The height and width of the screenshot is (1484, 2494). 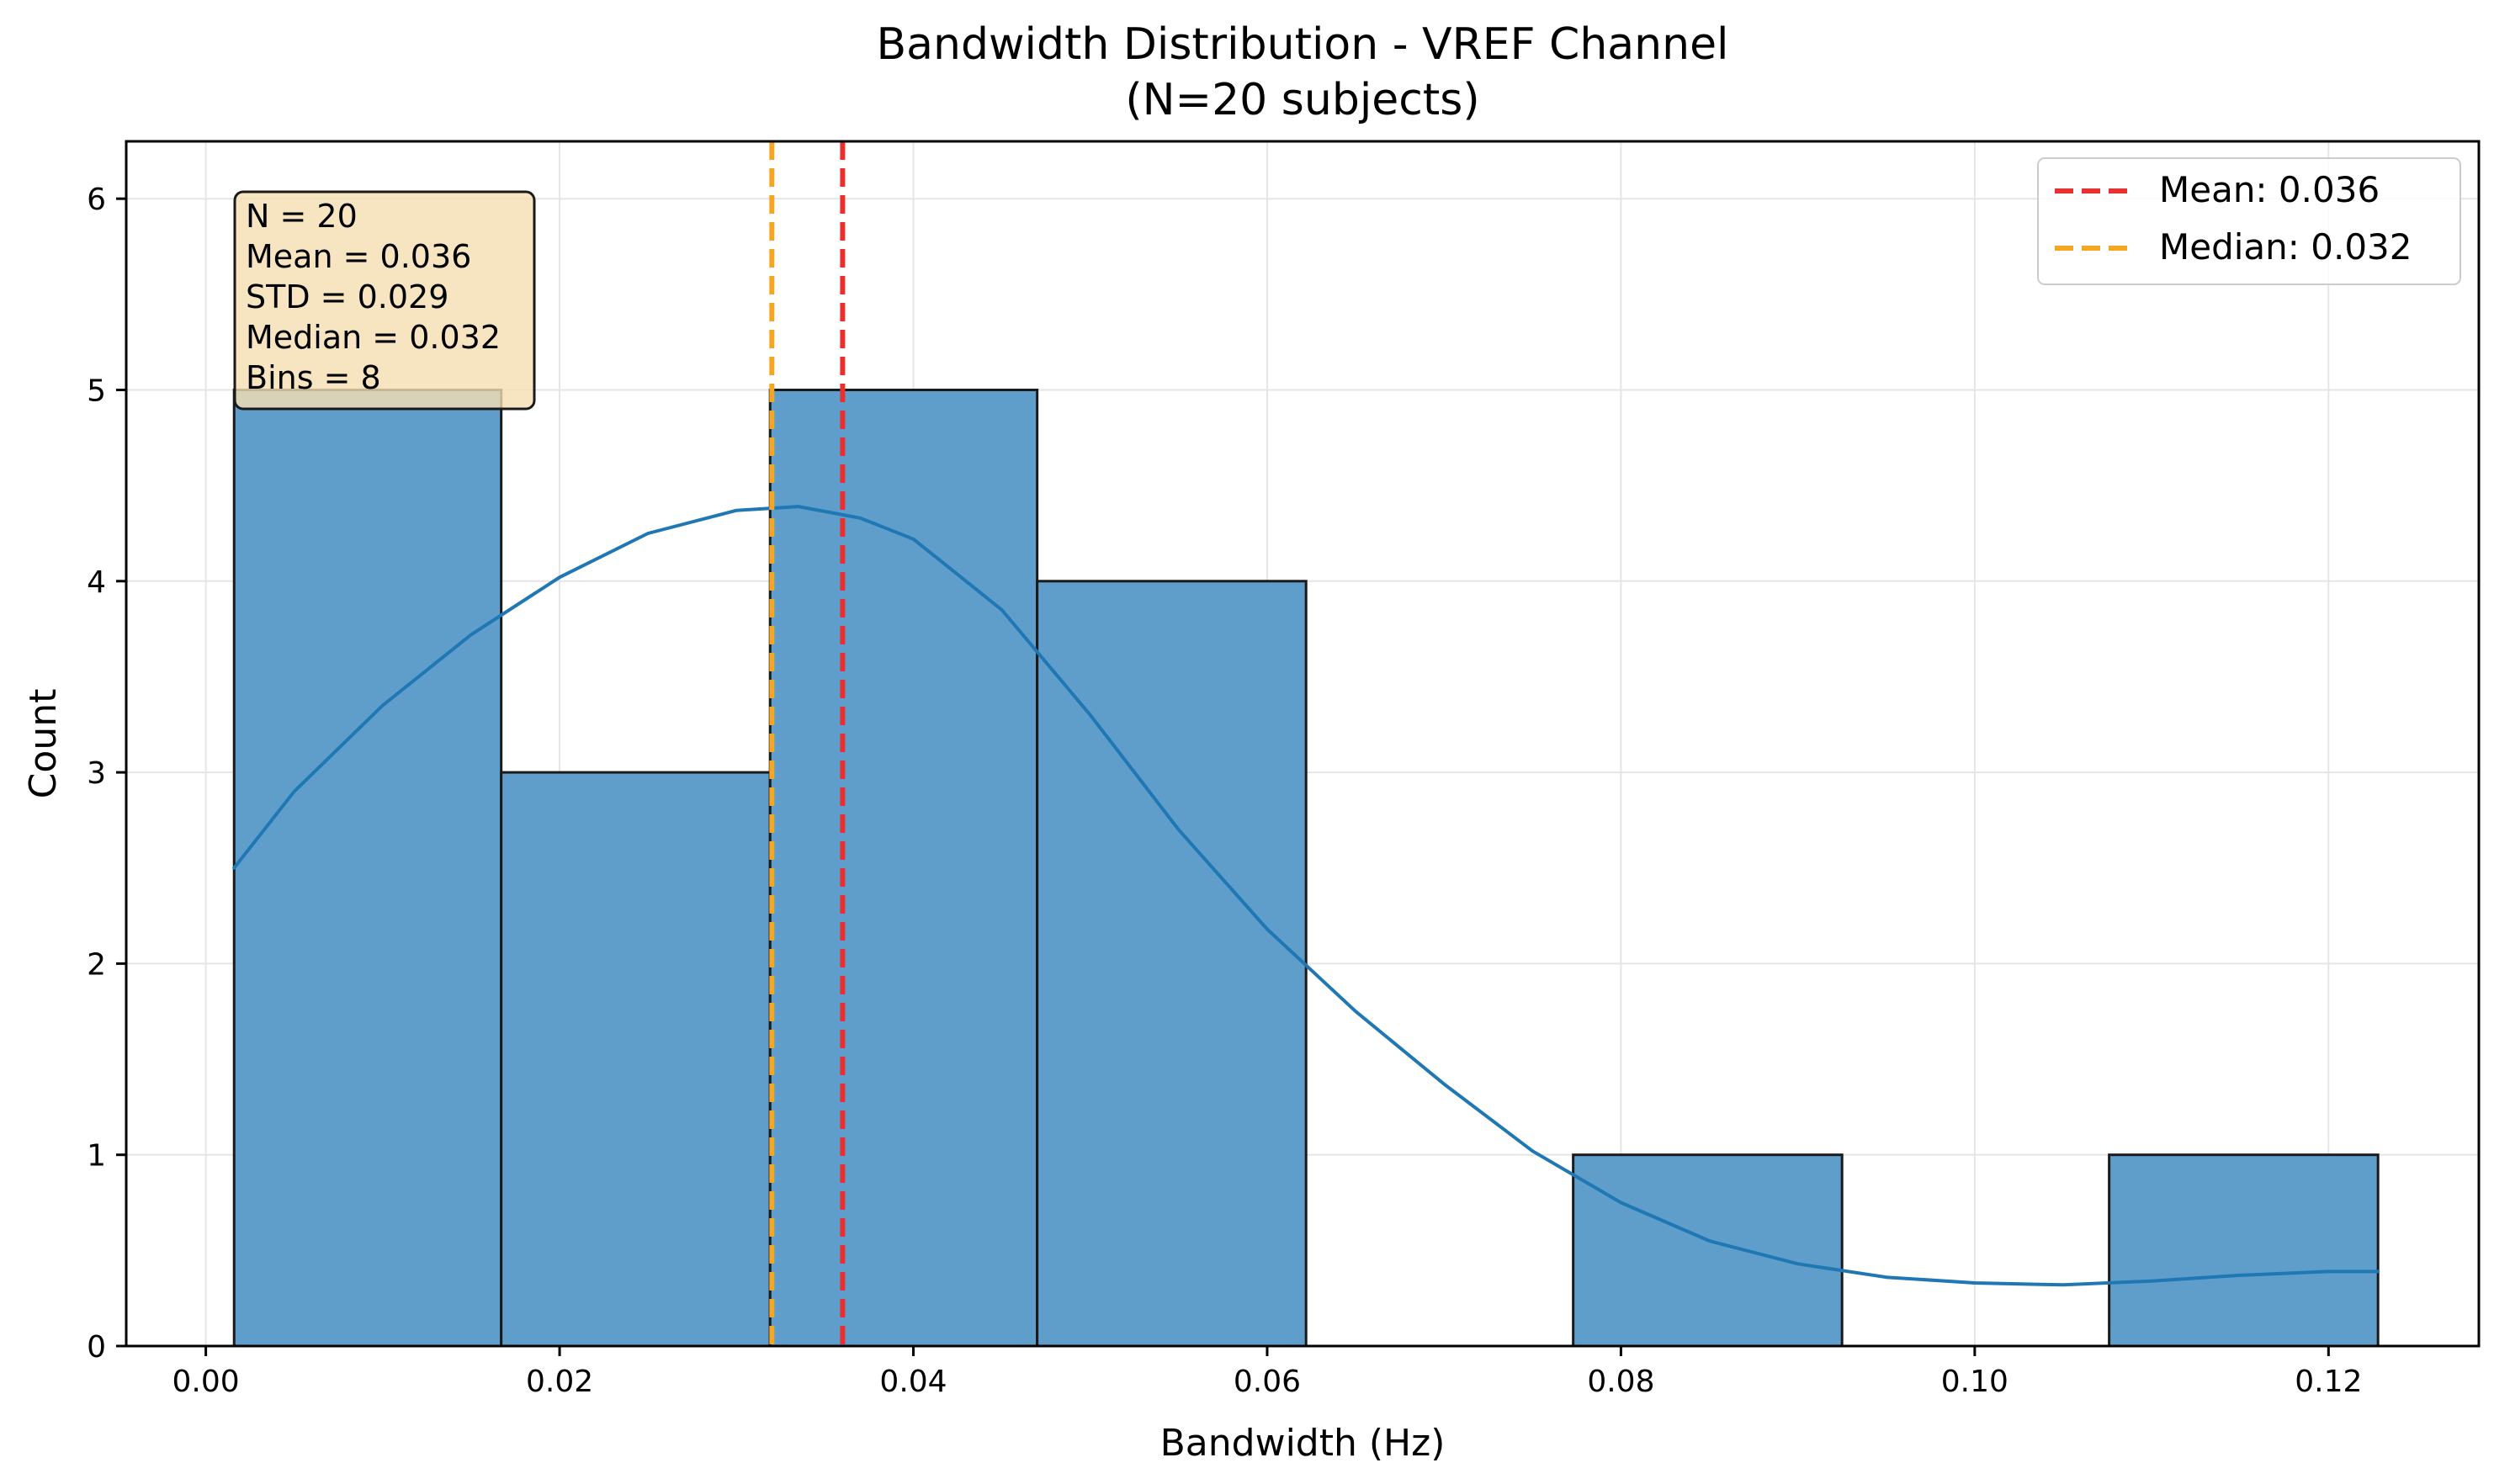 I want to click on y-tick-label: 6, so click(x=96, y=200).